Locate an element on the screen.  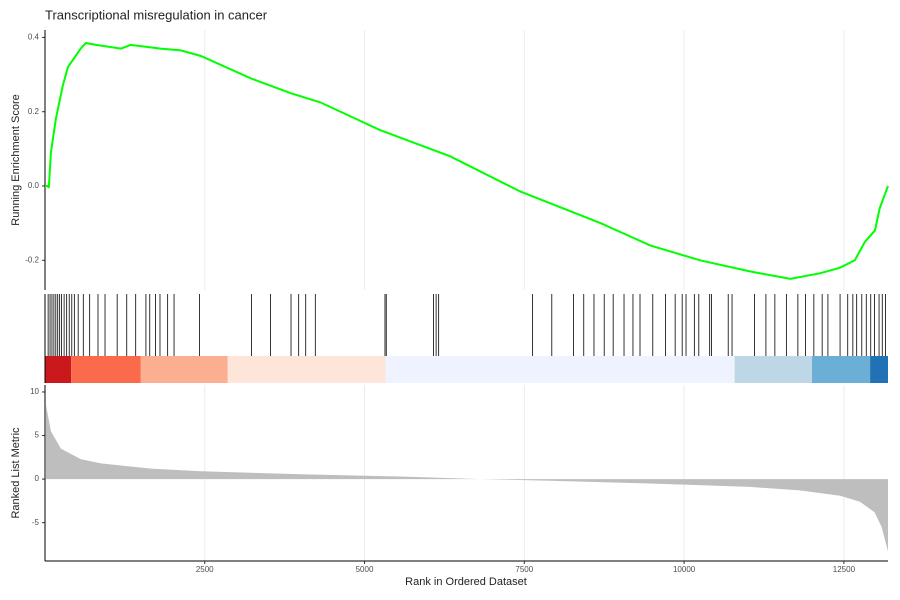
y-tick-label: 0.0 is located at coordinates (34, 185).